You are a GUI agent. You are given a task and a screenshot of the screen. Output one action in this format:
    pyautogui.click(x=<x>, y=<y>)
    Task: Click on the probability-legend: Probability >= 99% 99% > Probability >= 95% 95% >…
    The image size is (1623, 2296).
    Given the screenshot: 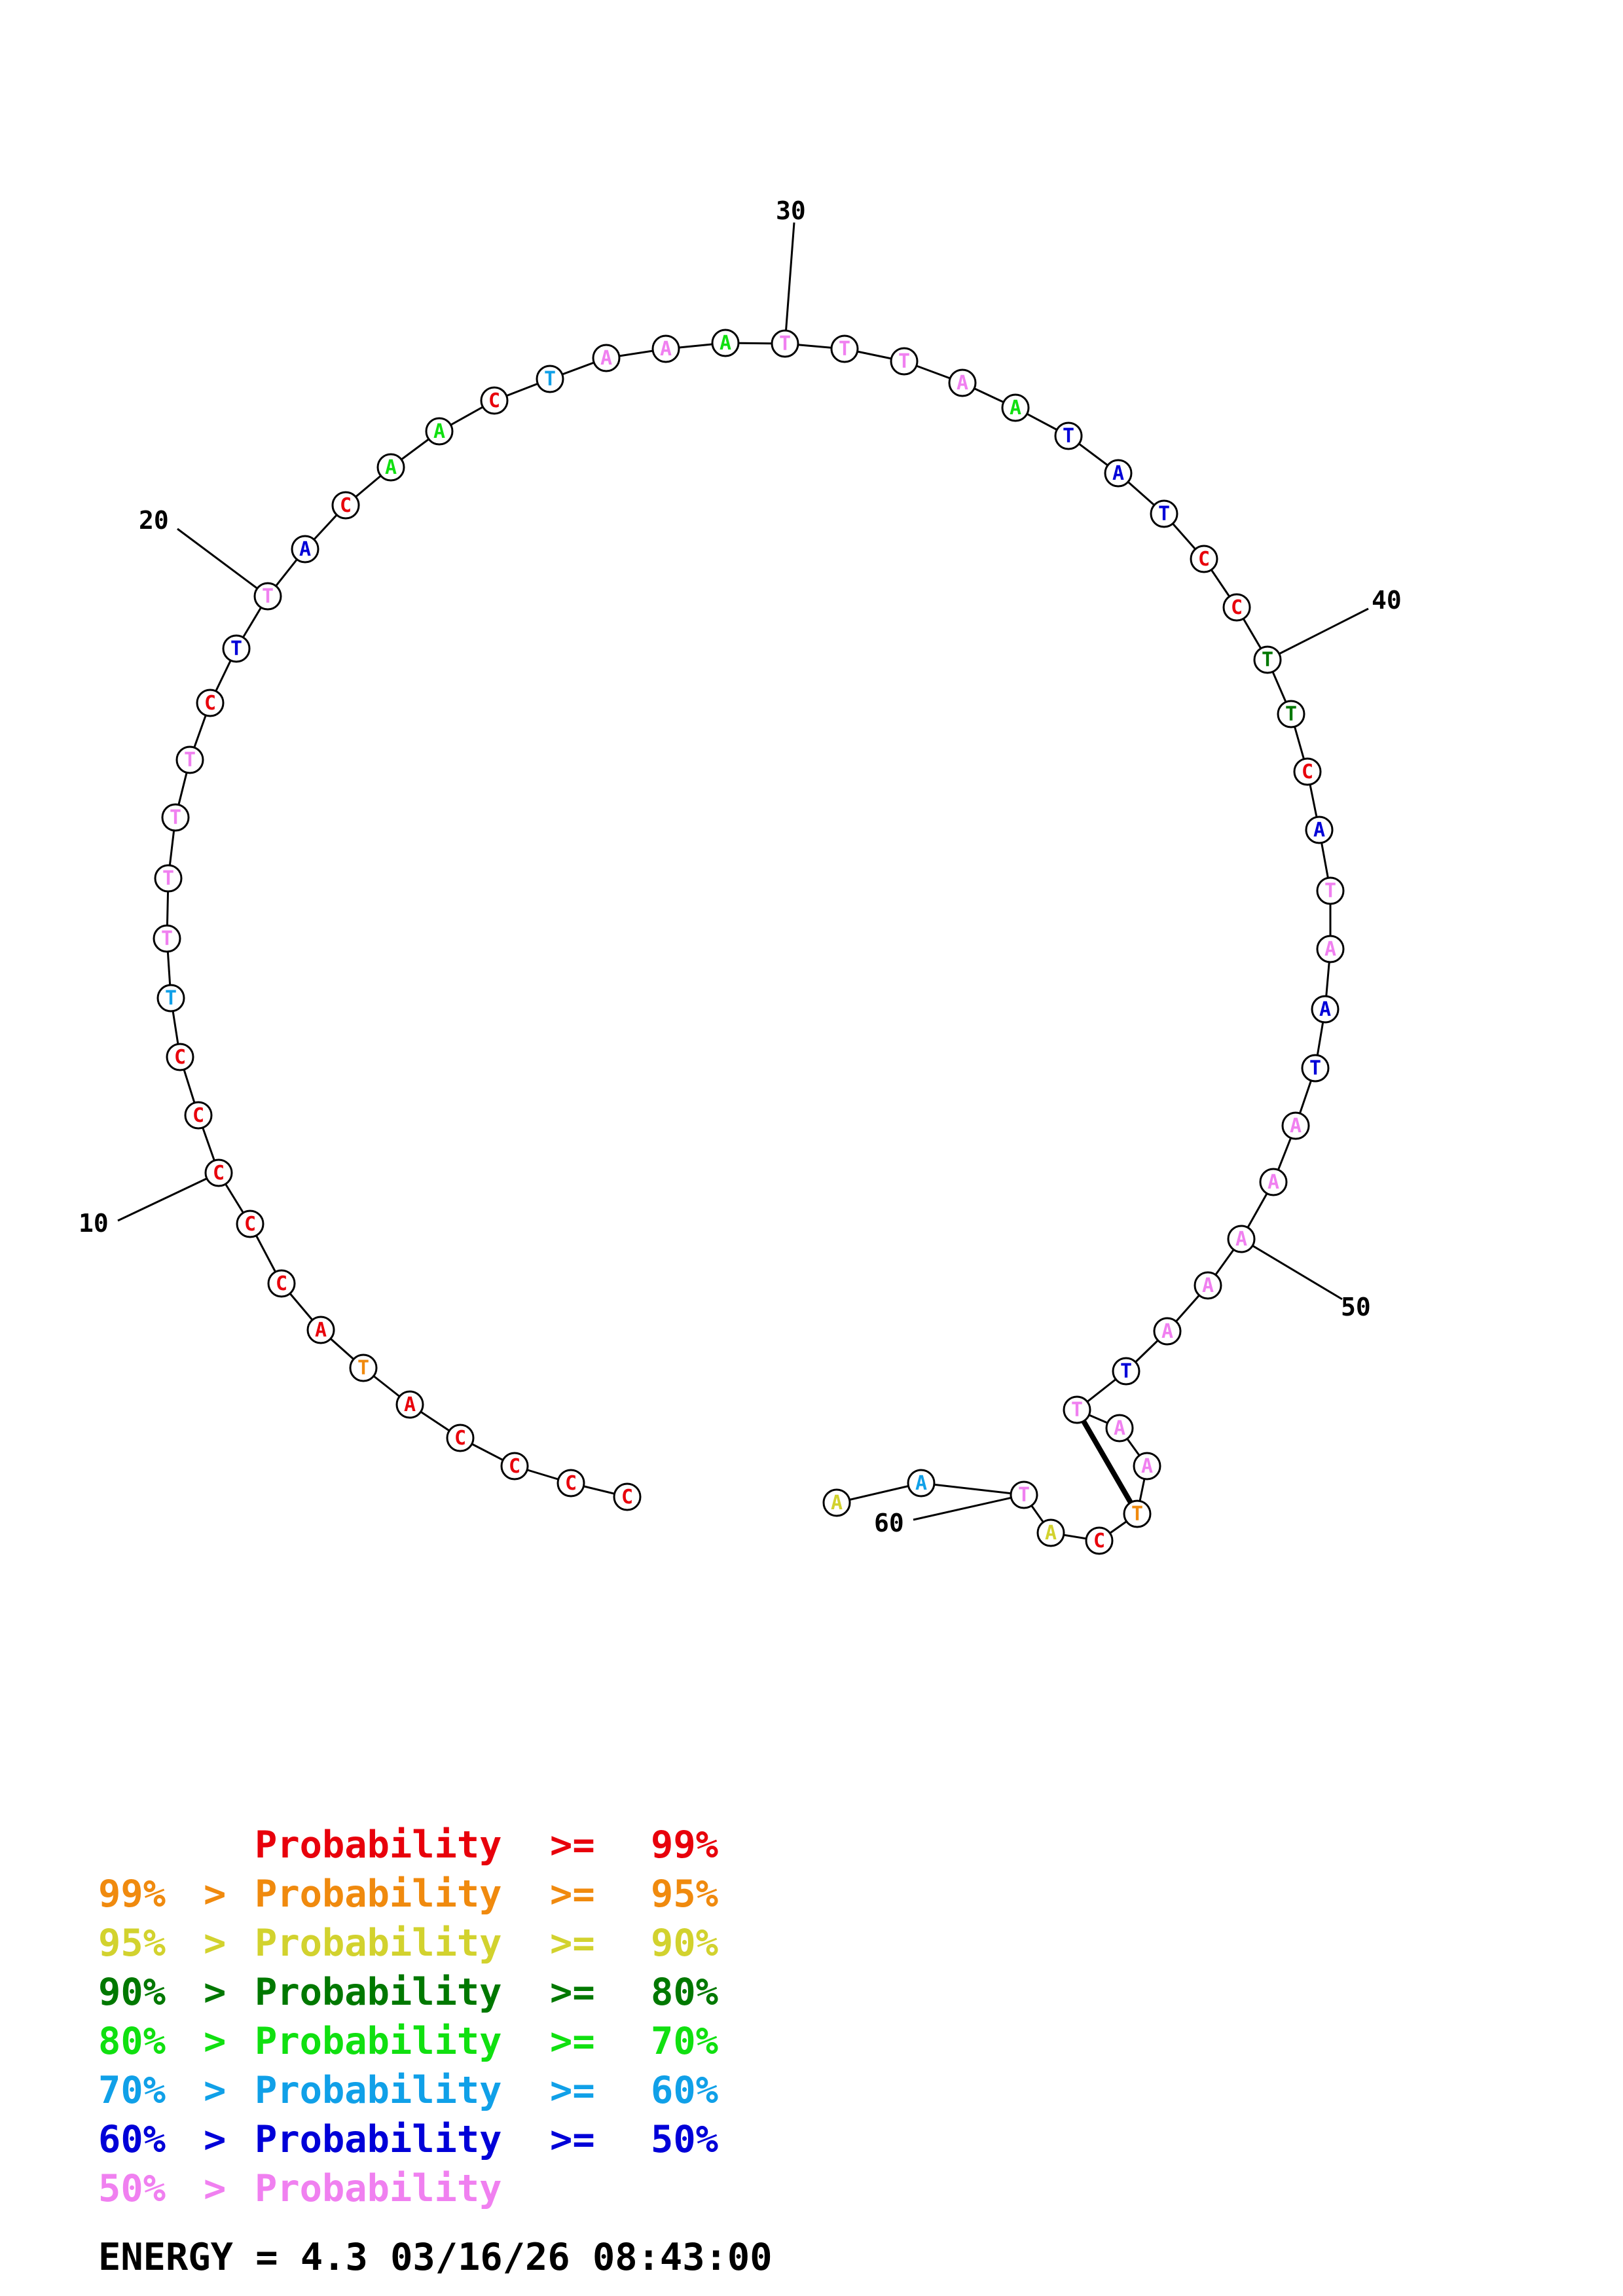 What is the action you would take?
    pyautogui.click(x=408, y=2016)
    